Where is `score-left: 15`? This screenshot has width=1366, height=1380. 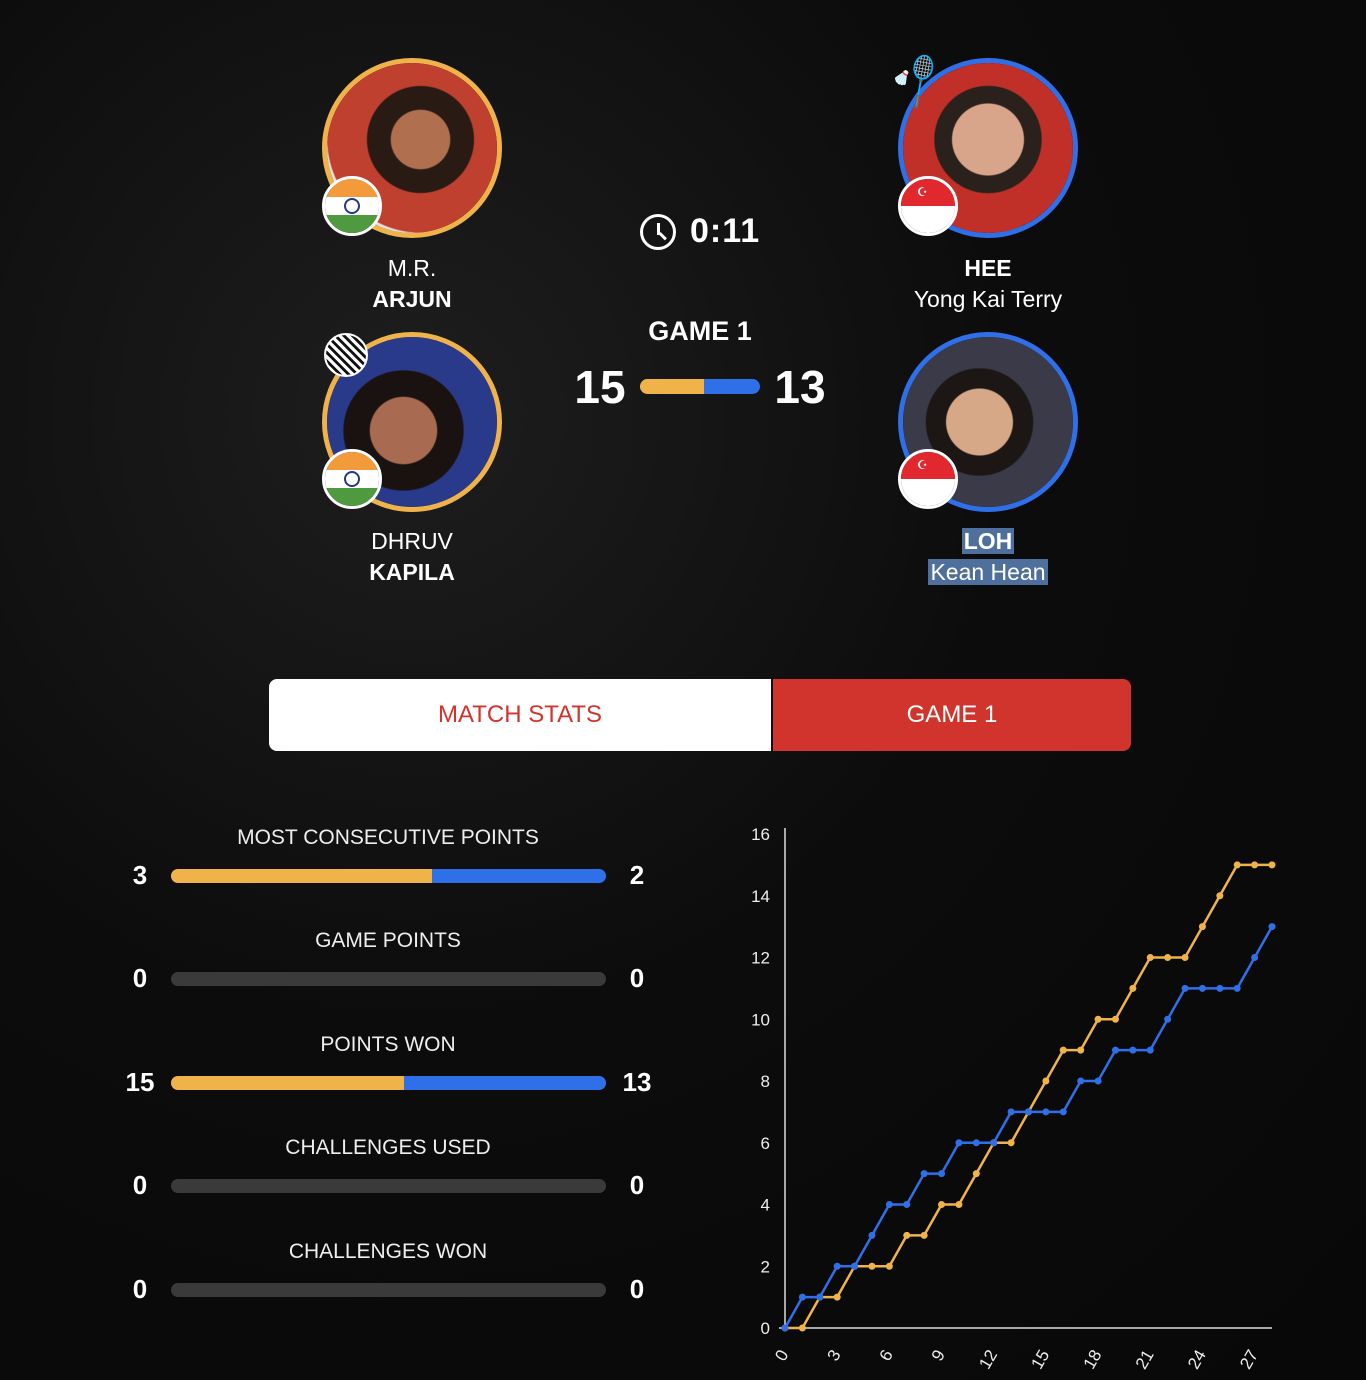 score-left: 15 is located at coordinates (600, 387).